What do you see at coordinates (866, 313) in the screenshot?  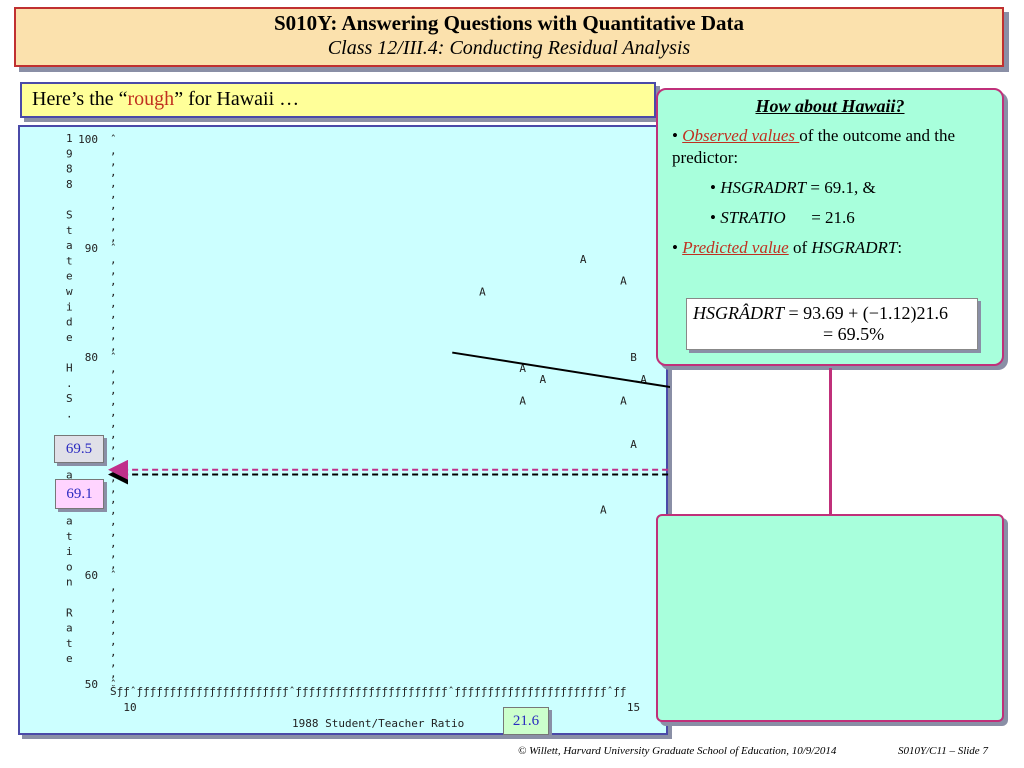 I see `equation-rhs: = 93.69 + (−1.12)21.6` at bounding box center [866, 313].